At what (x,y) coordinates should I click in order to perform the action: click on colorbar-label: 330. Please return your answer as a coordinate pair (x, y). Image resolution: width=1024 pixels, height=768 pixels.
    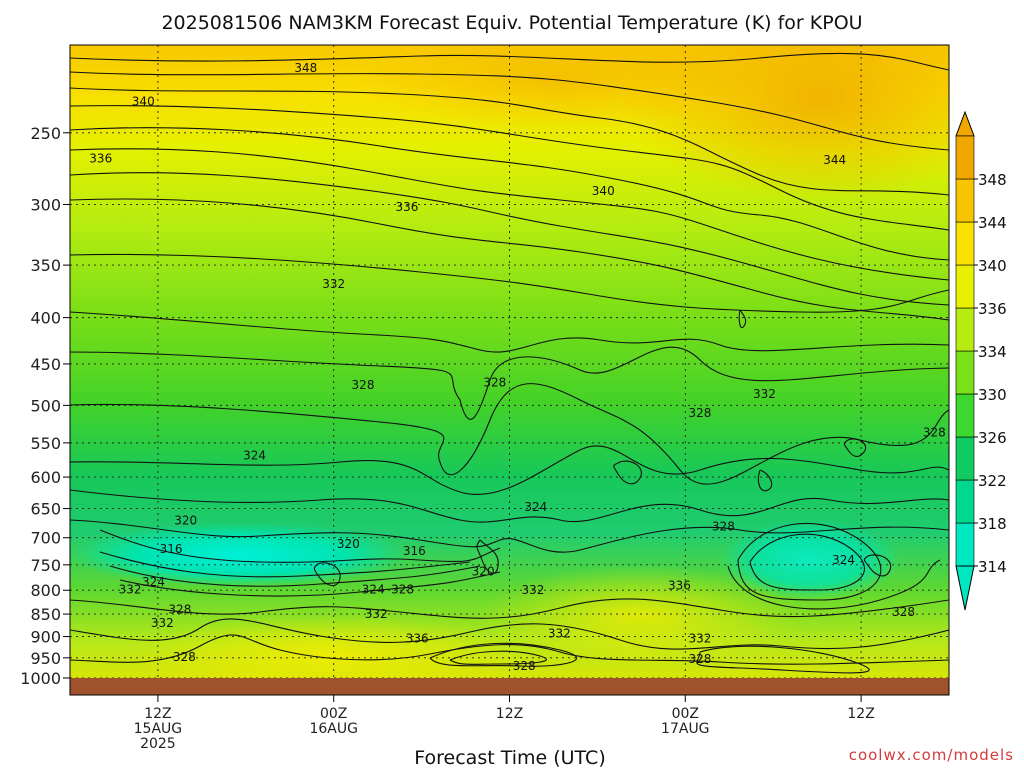
    Looking at the image, I should click on (992, 395).